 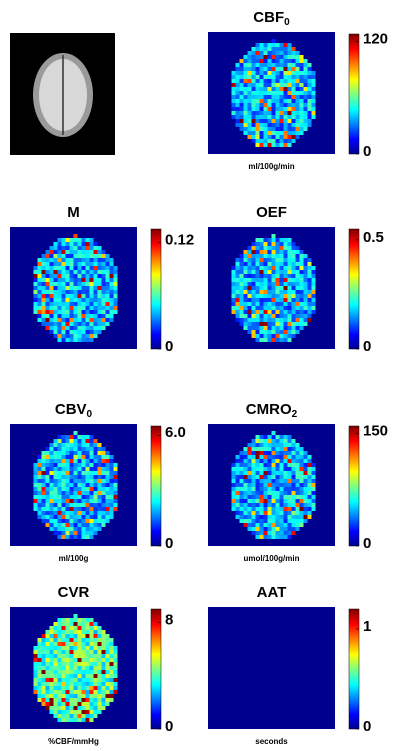 What do you see at coordinates (271, 668) in the screenshot?
I see `map-background` at bounding box center [271, 668].